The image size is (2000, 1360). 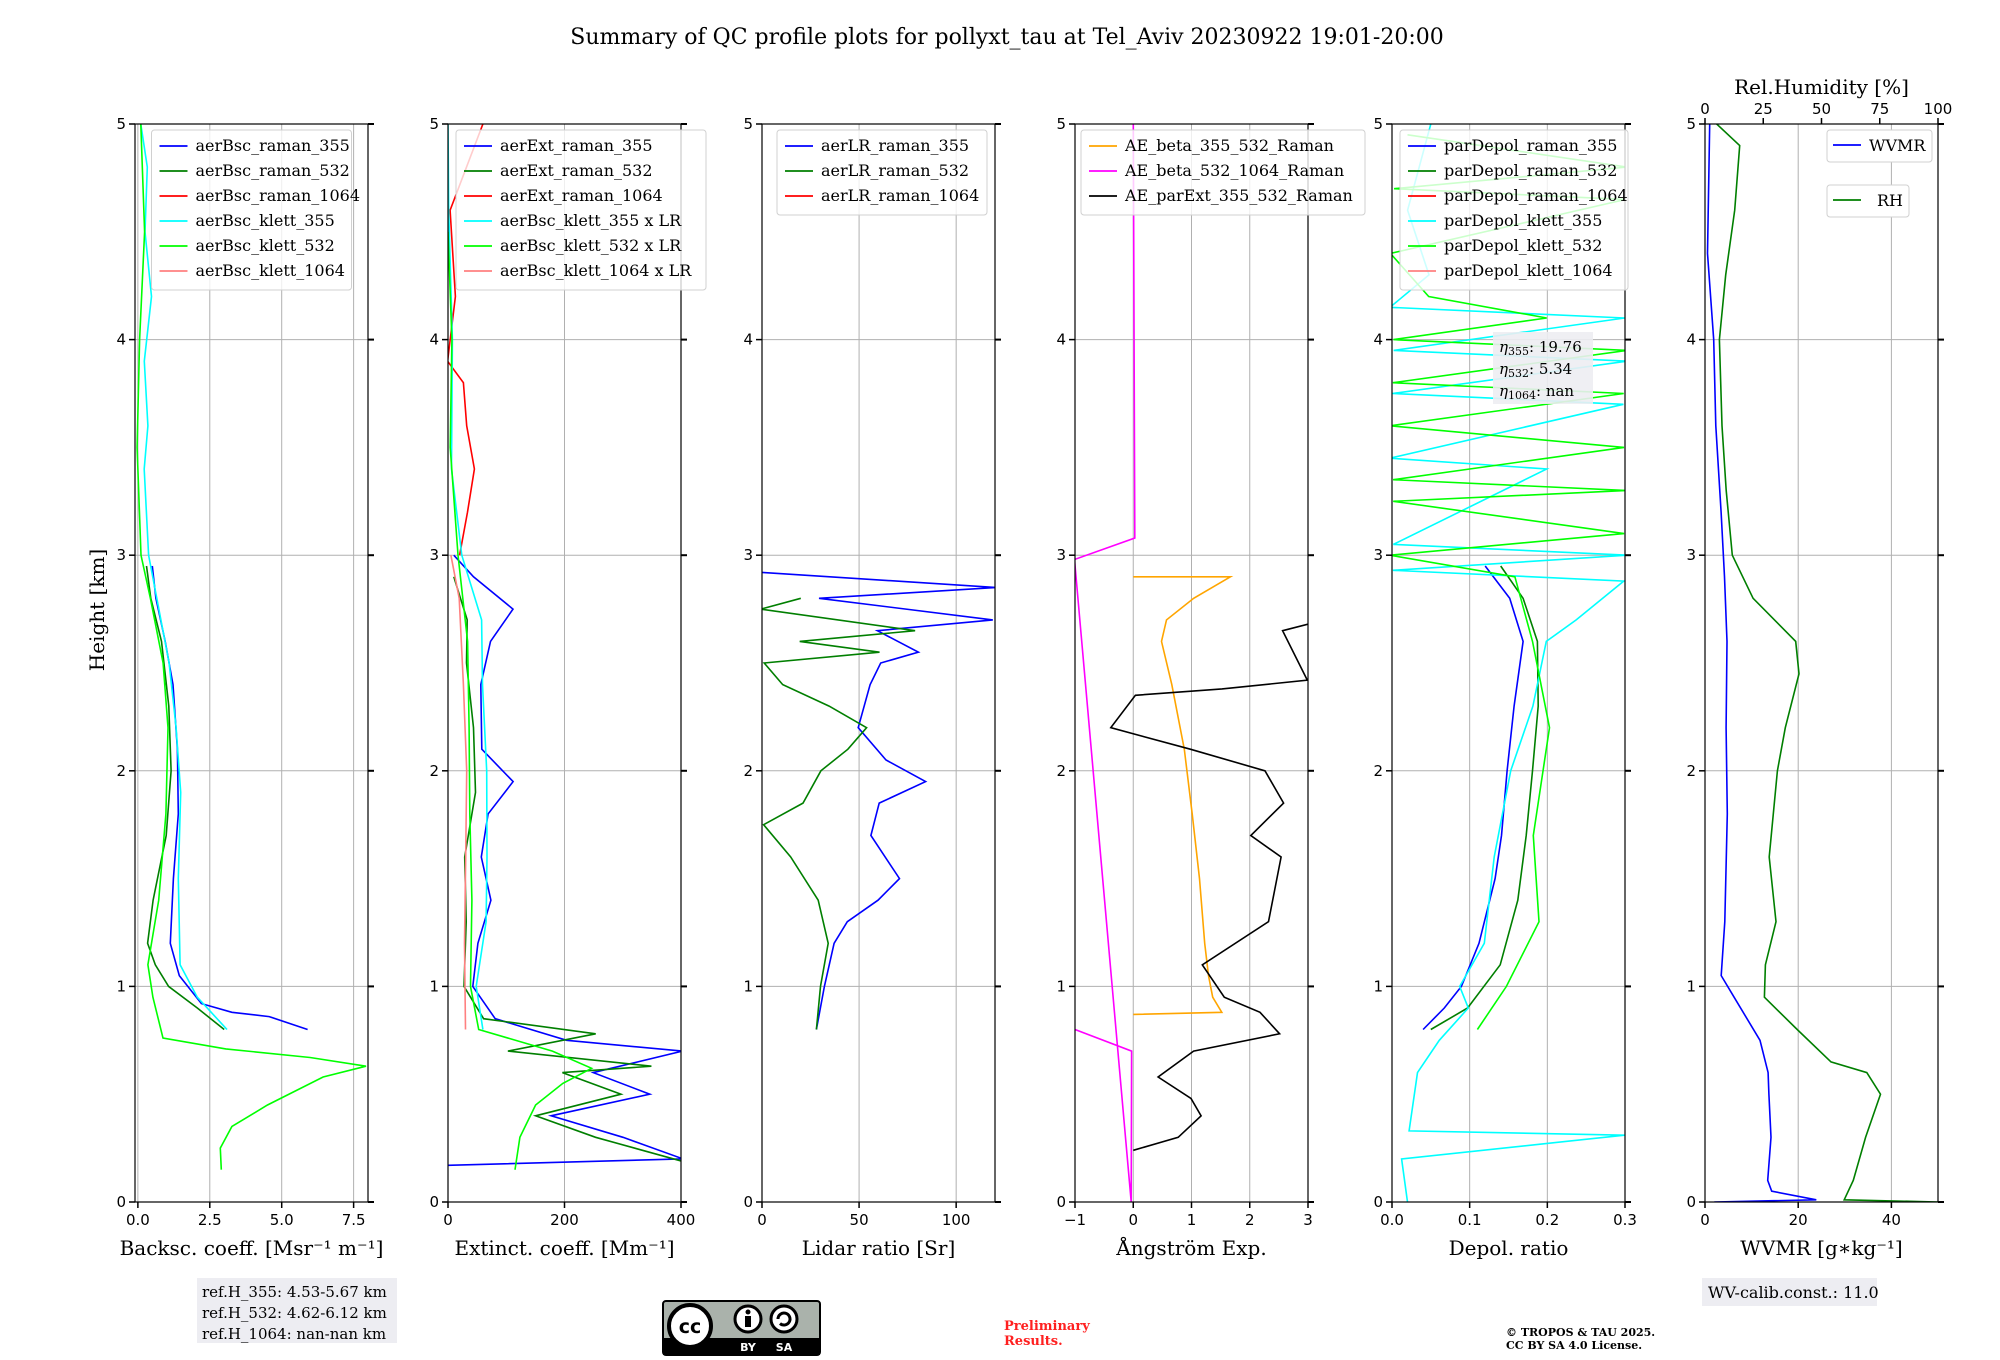 What do you see at coordinates (459, 792) in the screenshot?
I see `series-aerbsc-klett-1064-x-lr` at bounding box center [459, 792].